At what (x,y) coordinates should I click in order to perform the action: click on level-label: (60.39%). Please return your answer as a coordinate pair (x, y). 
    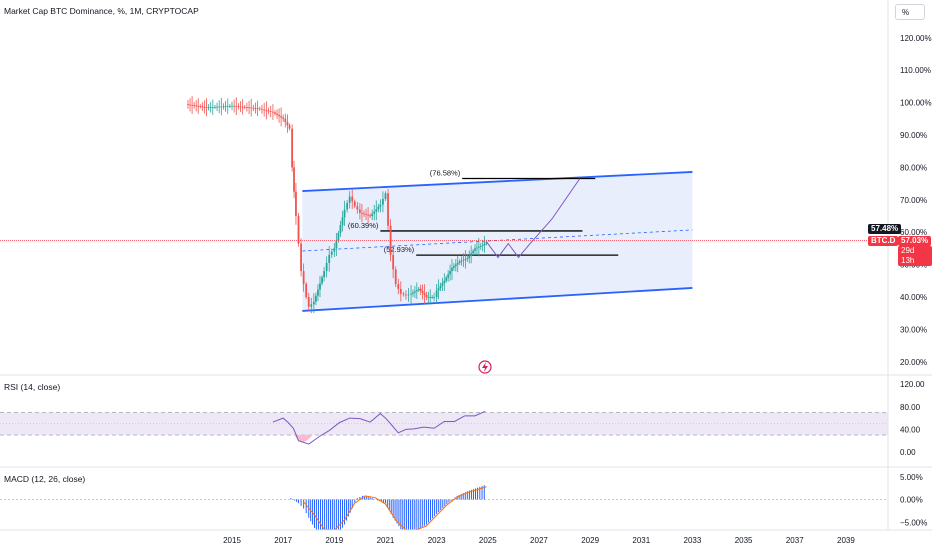
    Looking at the image, I should click on (363, 225).